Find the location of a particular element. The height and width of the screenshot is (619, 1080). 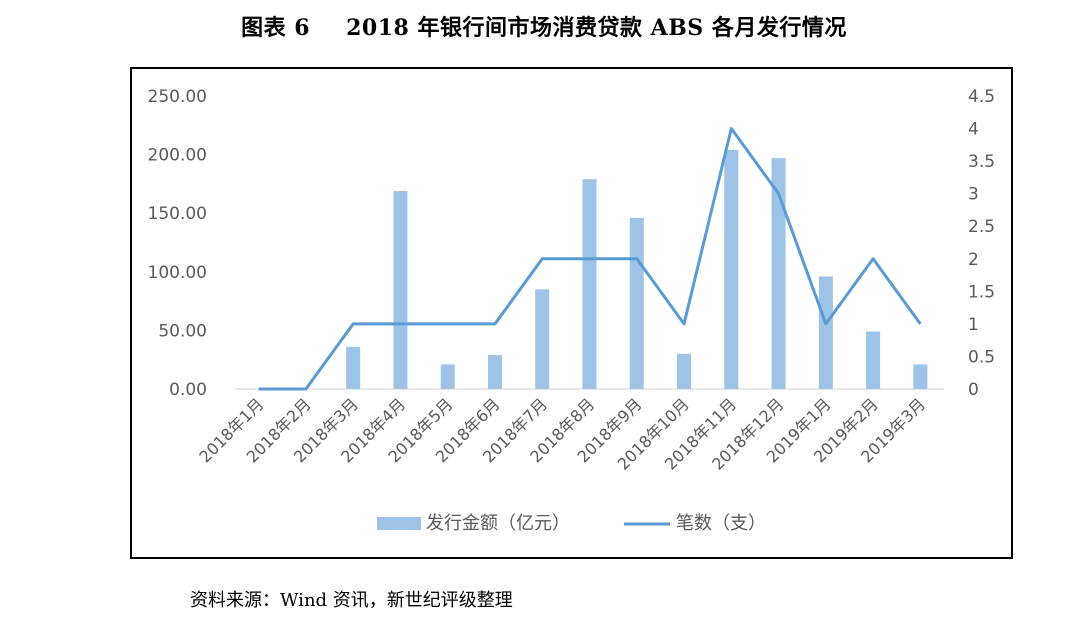

right-tick-label: 4.5 is located at coordinates (981, 97).